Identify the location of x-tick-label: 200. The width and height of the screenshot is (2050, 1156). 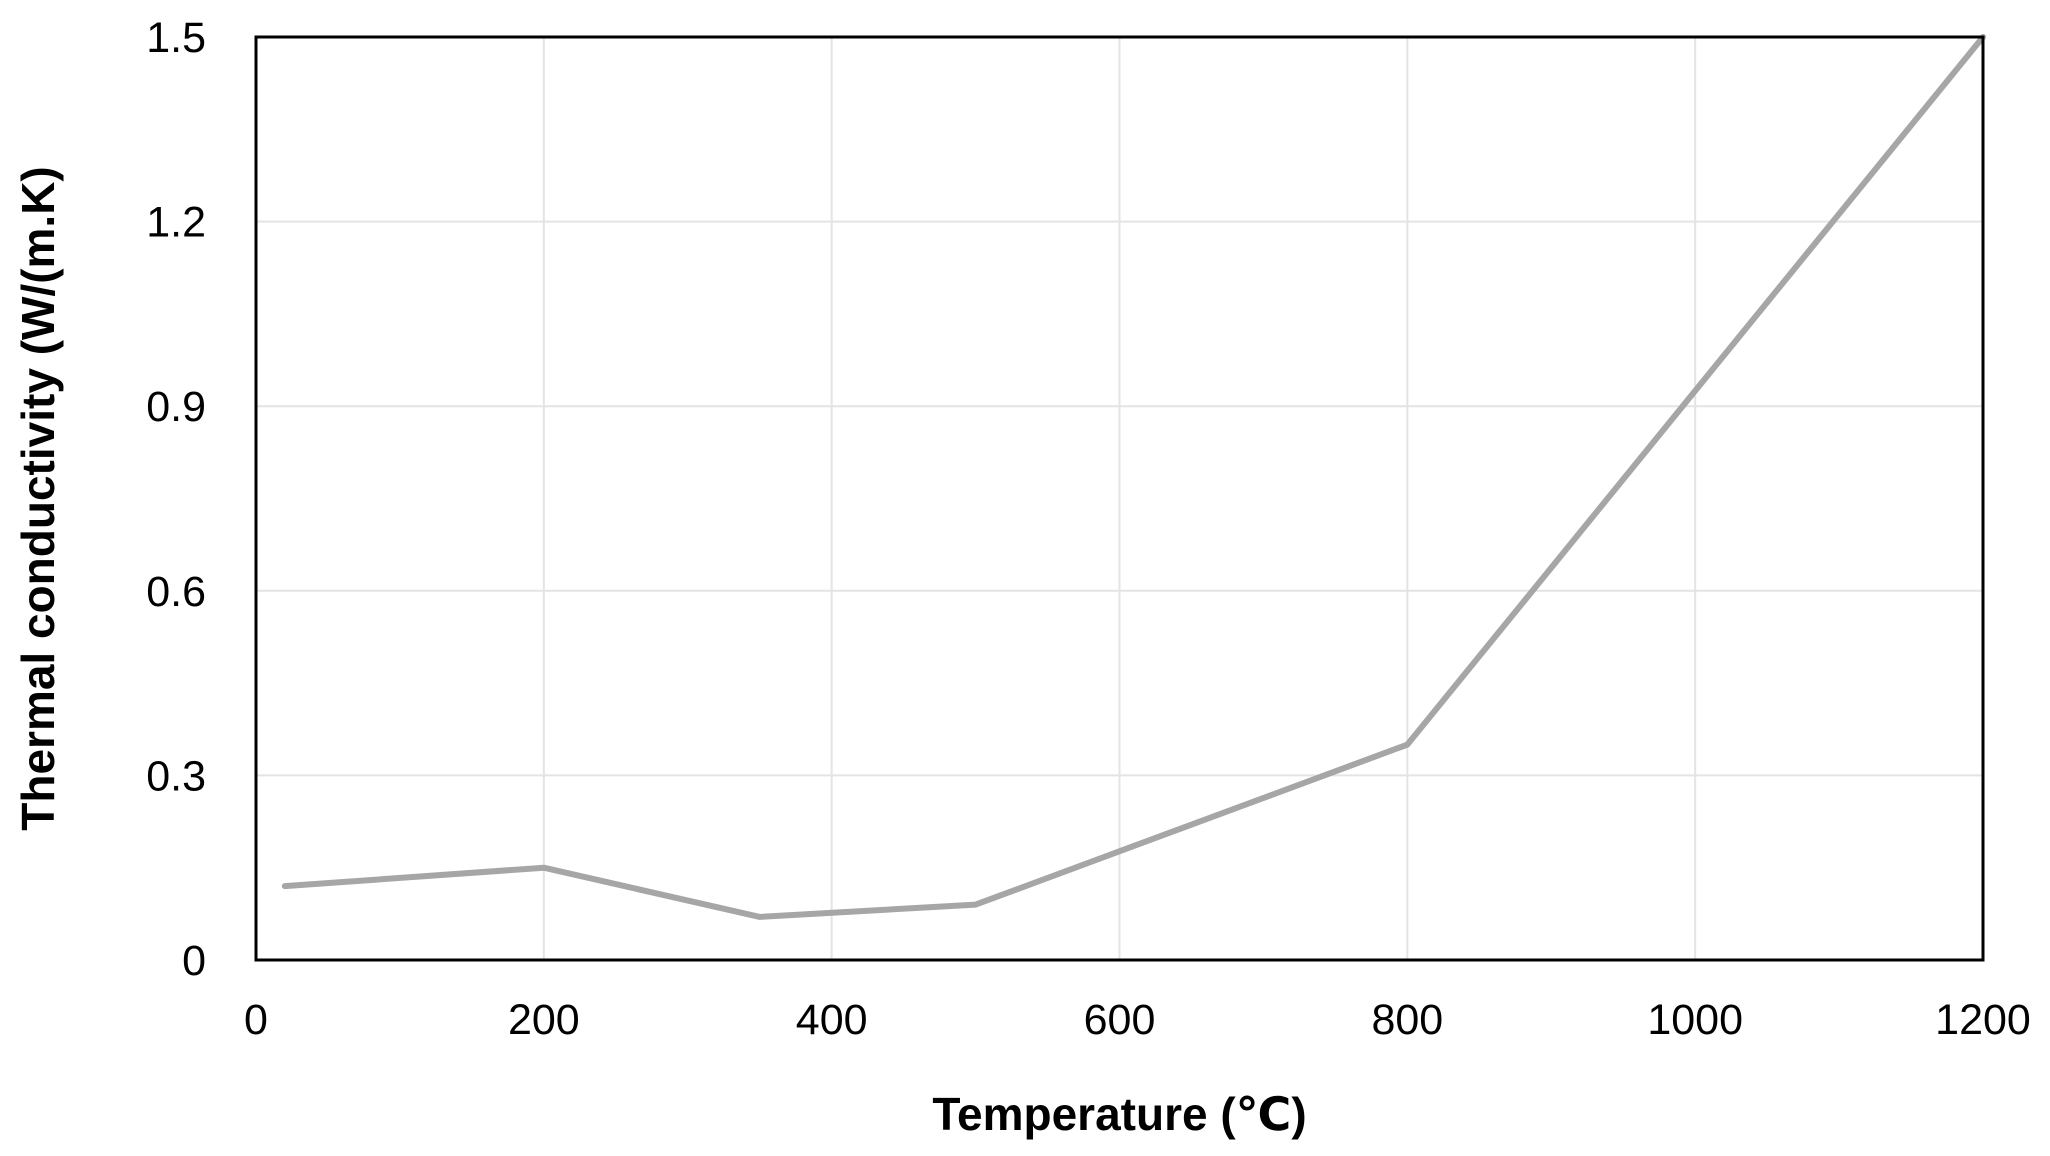
(544, 1020).